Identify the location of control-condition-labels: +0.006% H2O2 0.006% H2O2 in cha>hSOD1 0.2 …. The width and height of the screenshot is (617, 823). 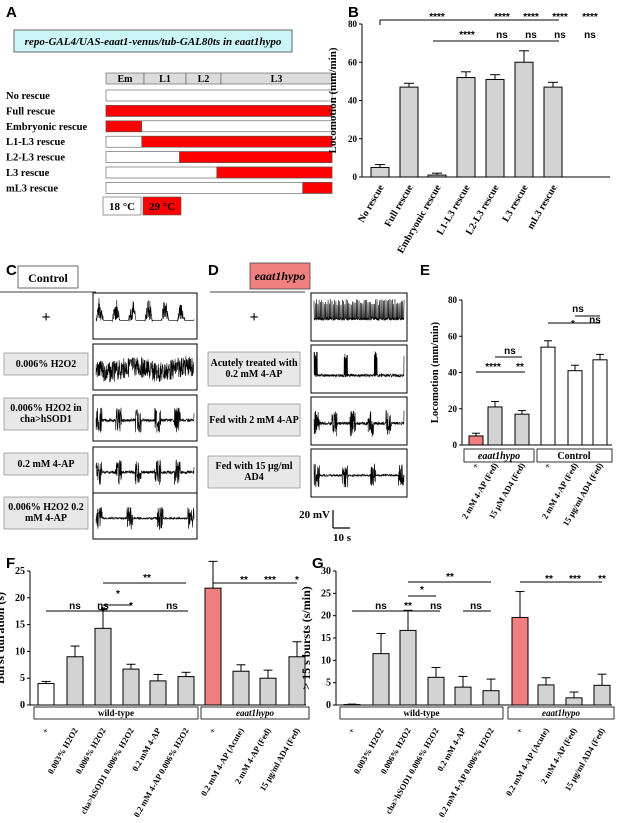
(46, 419).